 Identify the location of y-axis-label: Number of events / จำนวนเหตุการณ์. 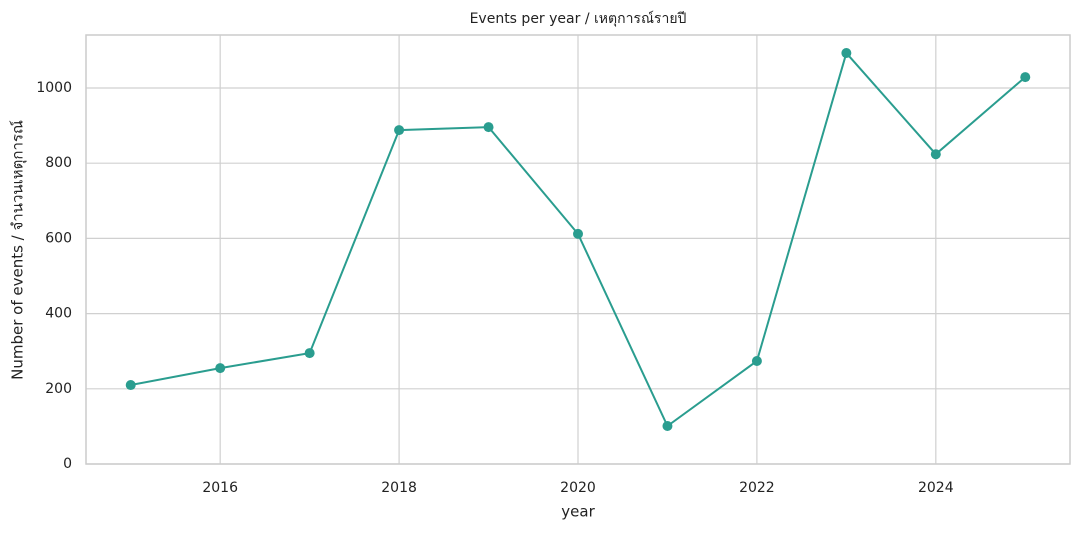
(18, 250).